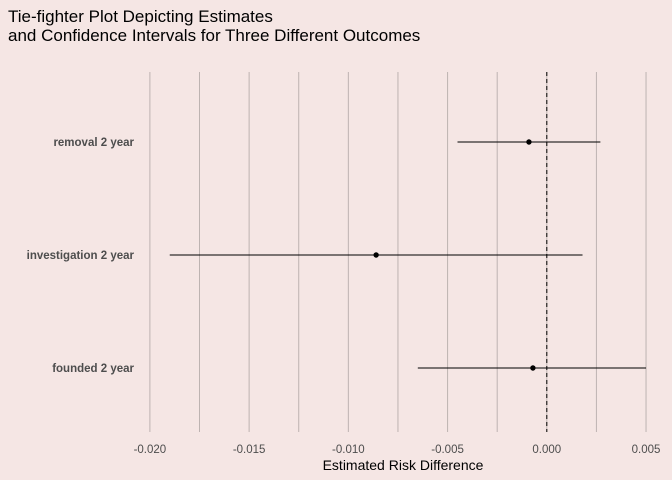 This screenshot has width=672, height=480. Describe the element at coordinates (397, 450) in the screenshot. I see `x-tick-labels: -0.020 -0.015 -0.010 -0.005 0.000 0.005` at that location.